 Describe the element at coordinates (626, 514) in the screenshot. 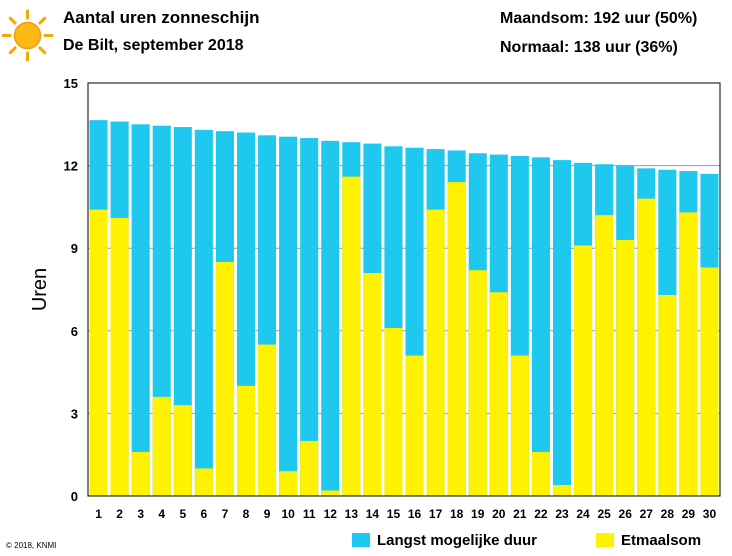

I see `x-tick-label: 26` at that location.